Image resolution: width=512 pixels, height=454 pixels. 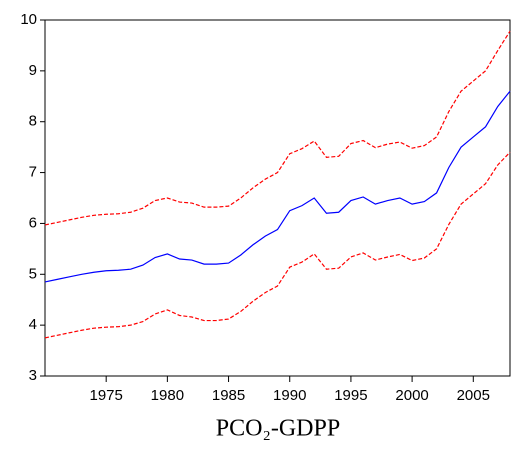 I want to click on chart-title: PCO₂-GDPP, so click(x=278, y=429).